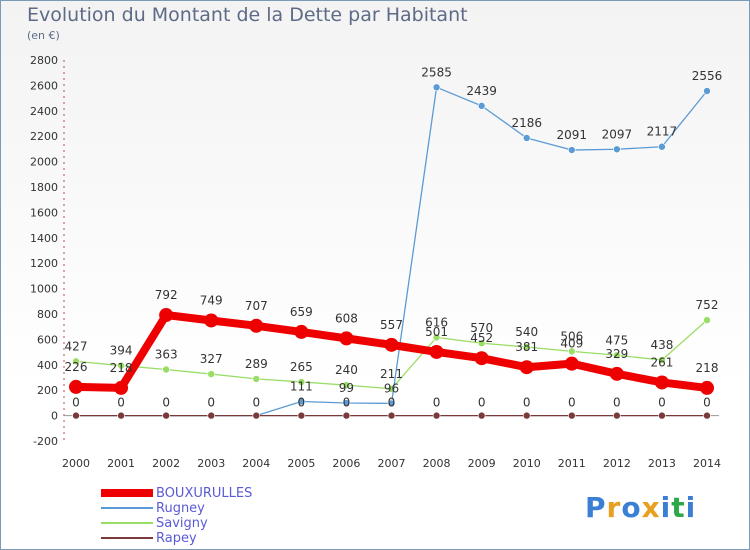 Image resolution: width=750 pixels, height=550 pixels. What do you see at coordinates (436, 322) in the screenshot?
I see `data-label-savigny: 616` at bounding box center [436, 322].